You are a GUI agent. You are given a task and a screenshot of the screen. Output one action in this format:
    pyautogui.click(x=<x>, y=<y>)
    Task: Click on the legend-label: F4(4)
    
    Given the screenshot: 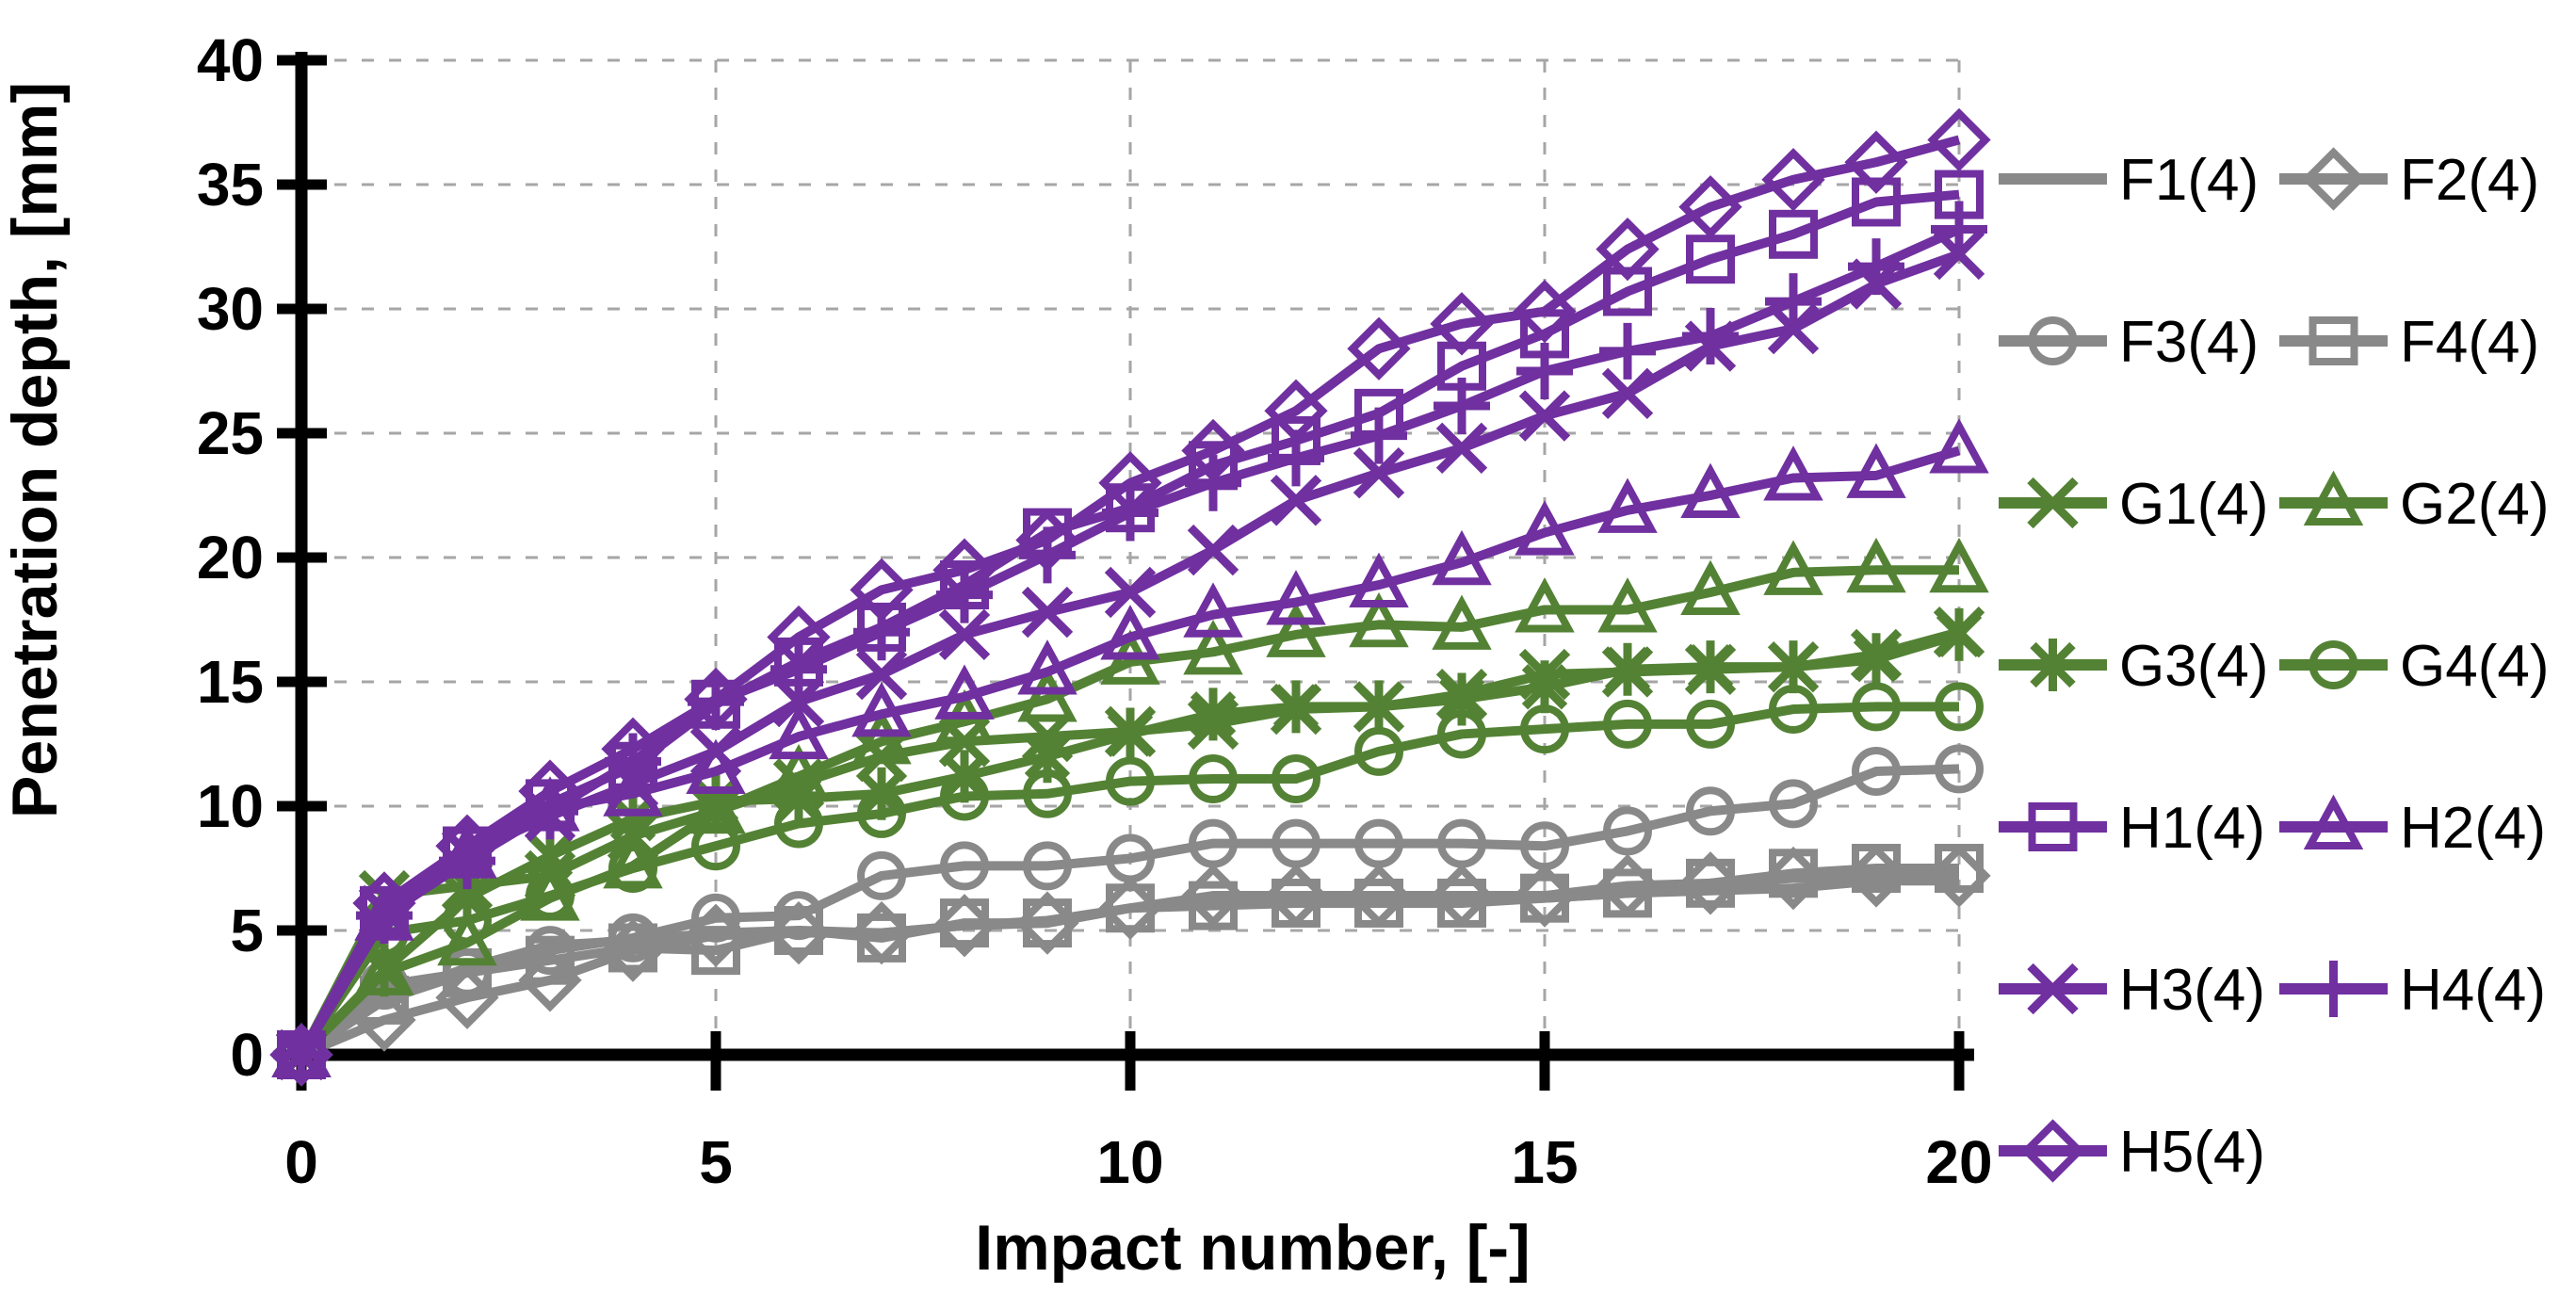 What is the action you would take?
    pyautogui.click(x=2469, y=342)
    